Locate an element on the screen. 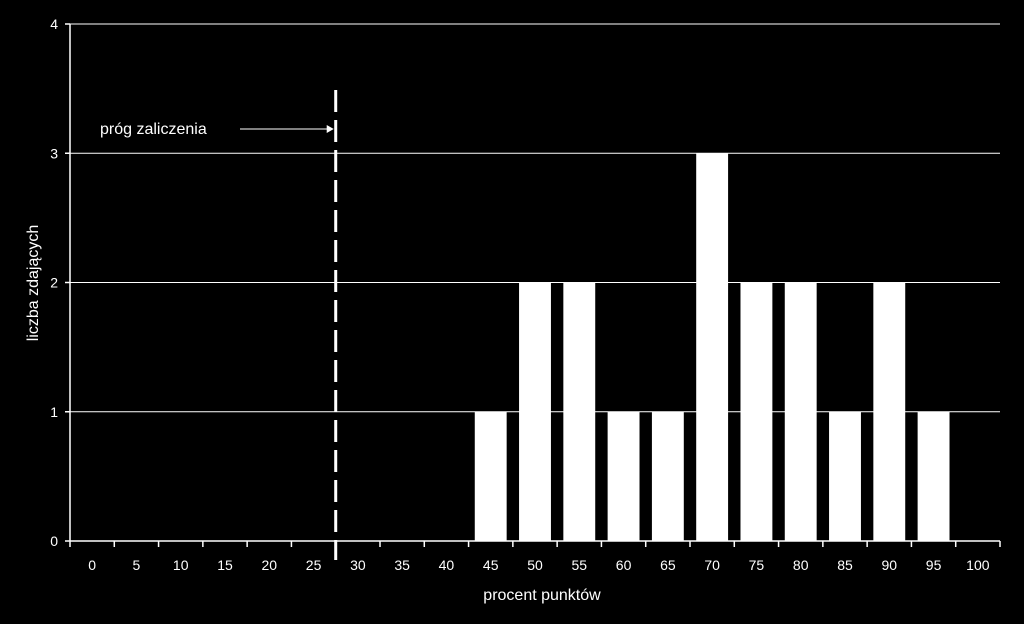 Image resolution: width=1024 pixels, height=624 pixels. y-tick-label-4: 4 is located at coordinates (54, 24).